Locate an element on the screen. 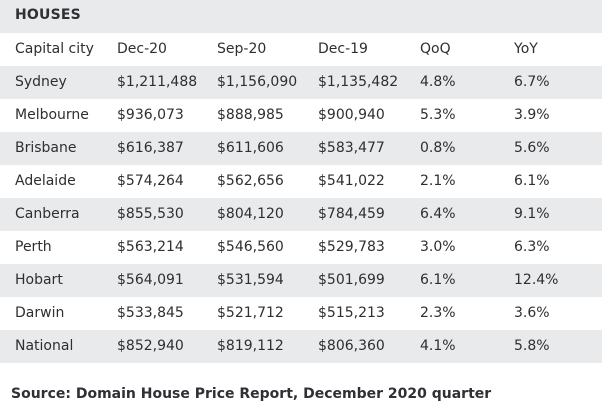  sep-20-cell: $1,156,090 is located at coordinates (257, 82).